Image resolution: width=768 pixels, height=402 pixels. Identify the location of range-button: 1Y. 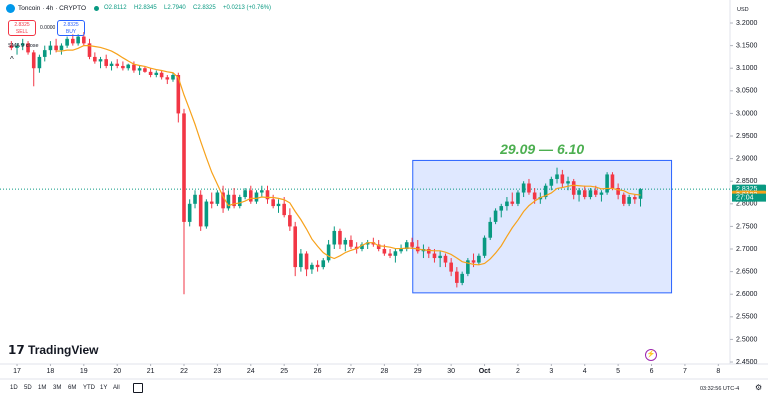
(104, 388).